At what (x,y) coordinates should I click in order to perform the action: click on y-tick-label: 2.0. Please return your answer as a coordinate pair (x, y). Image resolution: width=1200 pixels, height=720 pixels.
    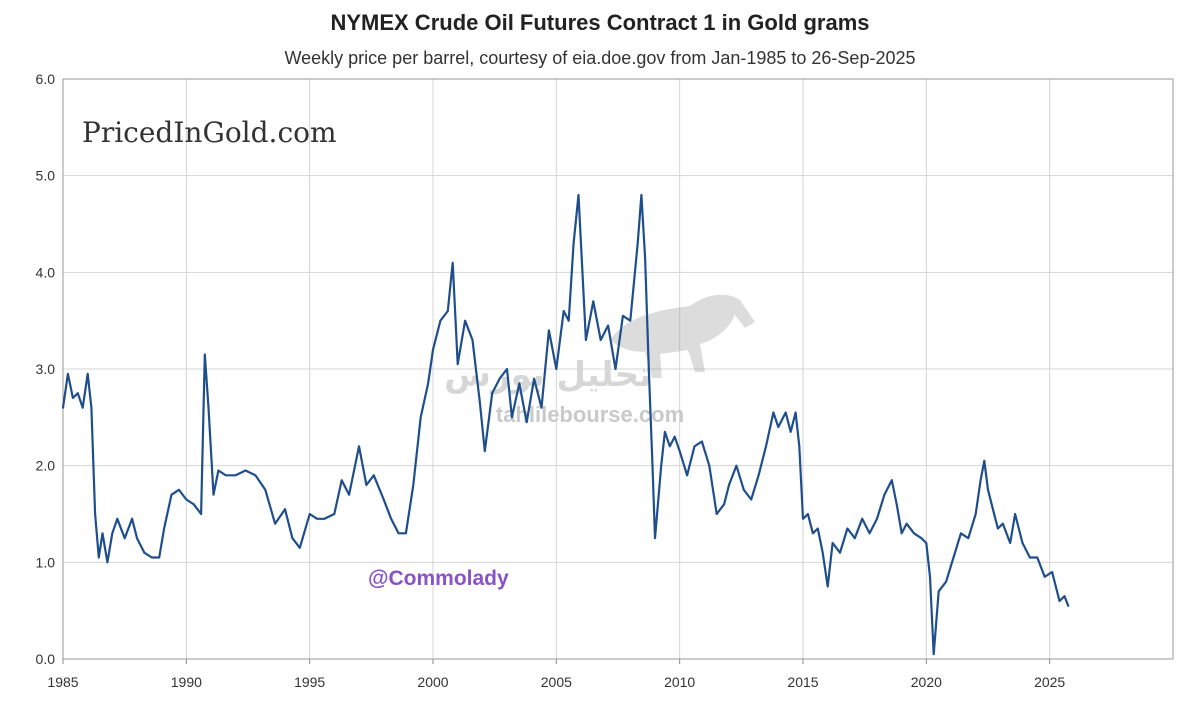
    Looking at the image, I should click on (46, 466).